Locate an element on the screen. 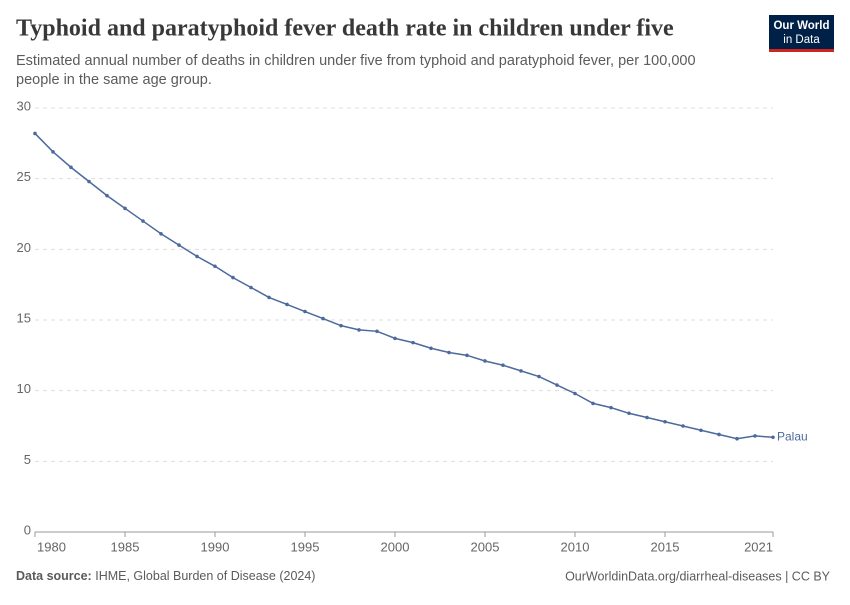 Image resolution: width=850 pixels, height=605 pixels. source-label: Data source: is located at coordinates (54, 576).